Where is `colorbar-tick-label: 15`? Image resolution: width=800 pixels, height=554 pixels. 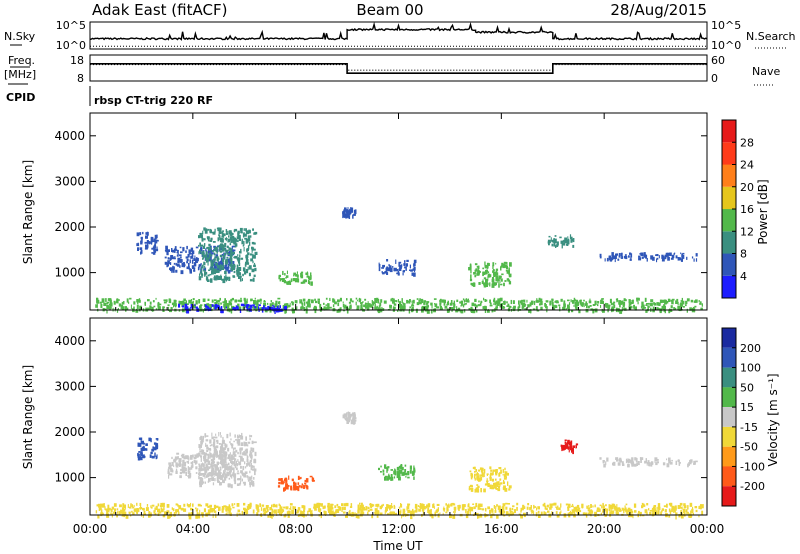 colorbar-tick-label: 15 is located at coordinates (747, 407).